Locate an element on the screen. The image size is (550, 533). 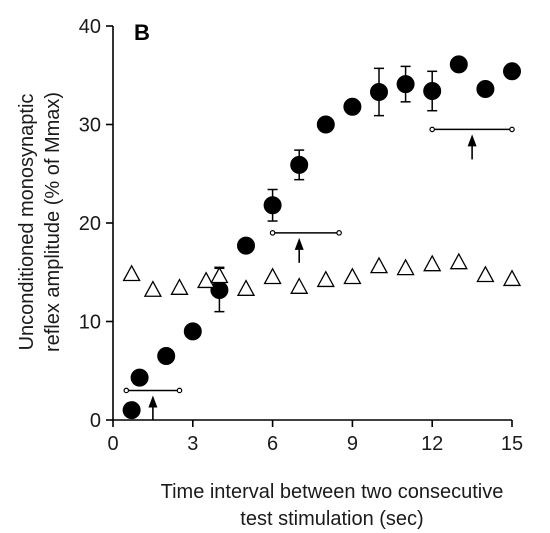
y-tick-label: 10 is located at coordinates (90, 323).